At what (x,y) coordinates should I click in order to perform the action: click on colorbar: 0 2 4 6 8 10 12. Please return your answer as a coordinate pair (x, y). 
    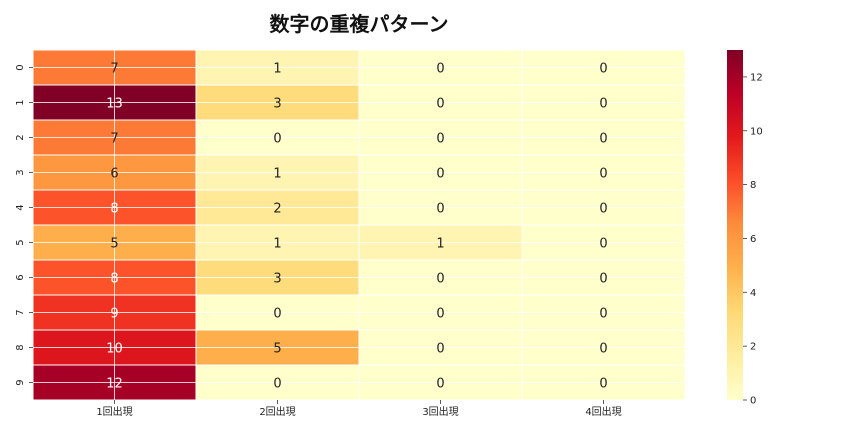
    Looking at the image, I should click on (745, 228).